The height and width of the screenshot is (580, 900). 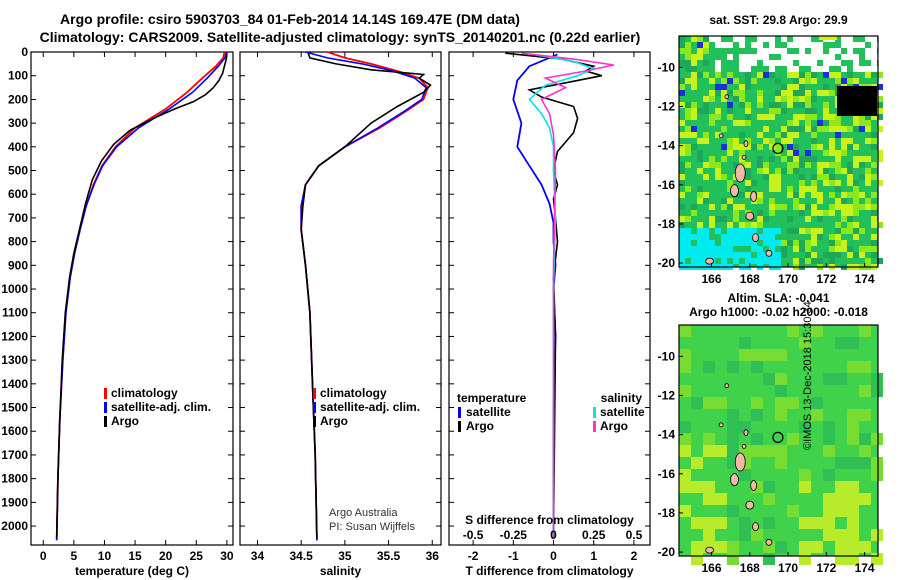 I want to click on legend-swatch, so click(x=459, y=426).